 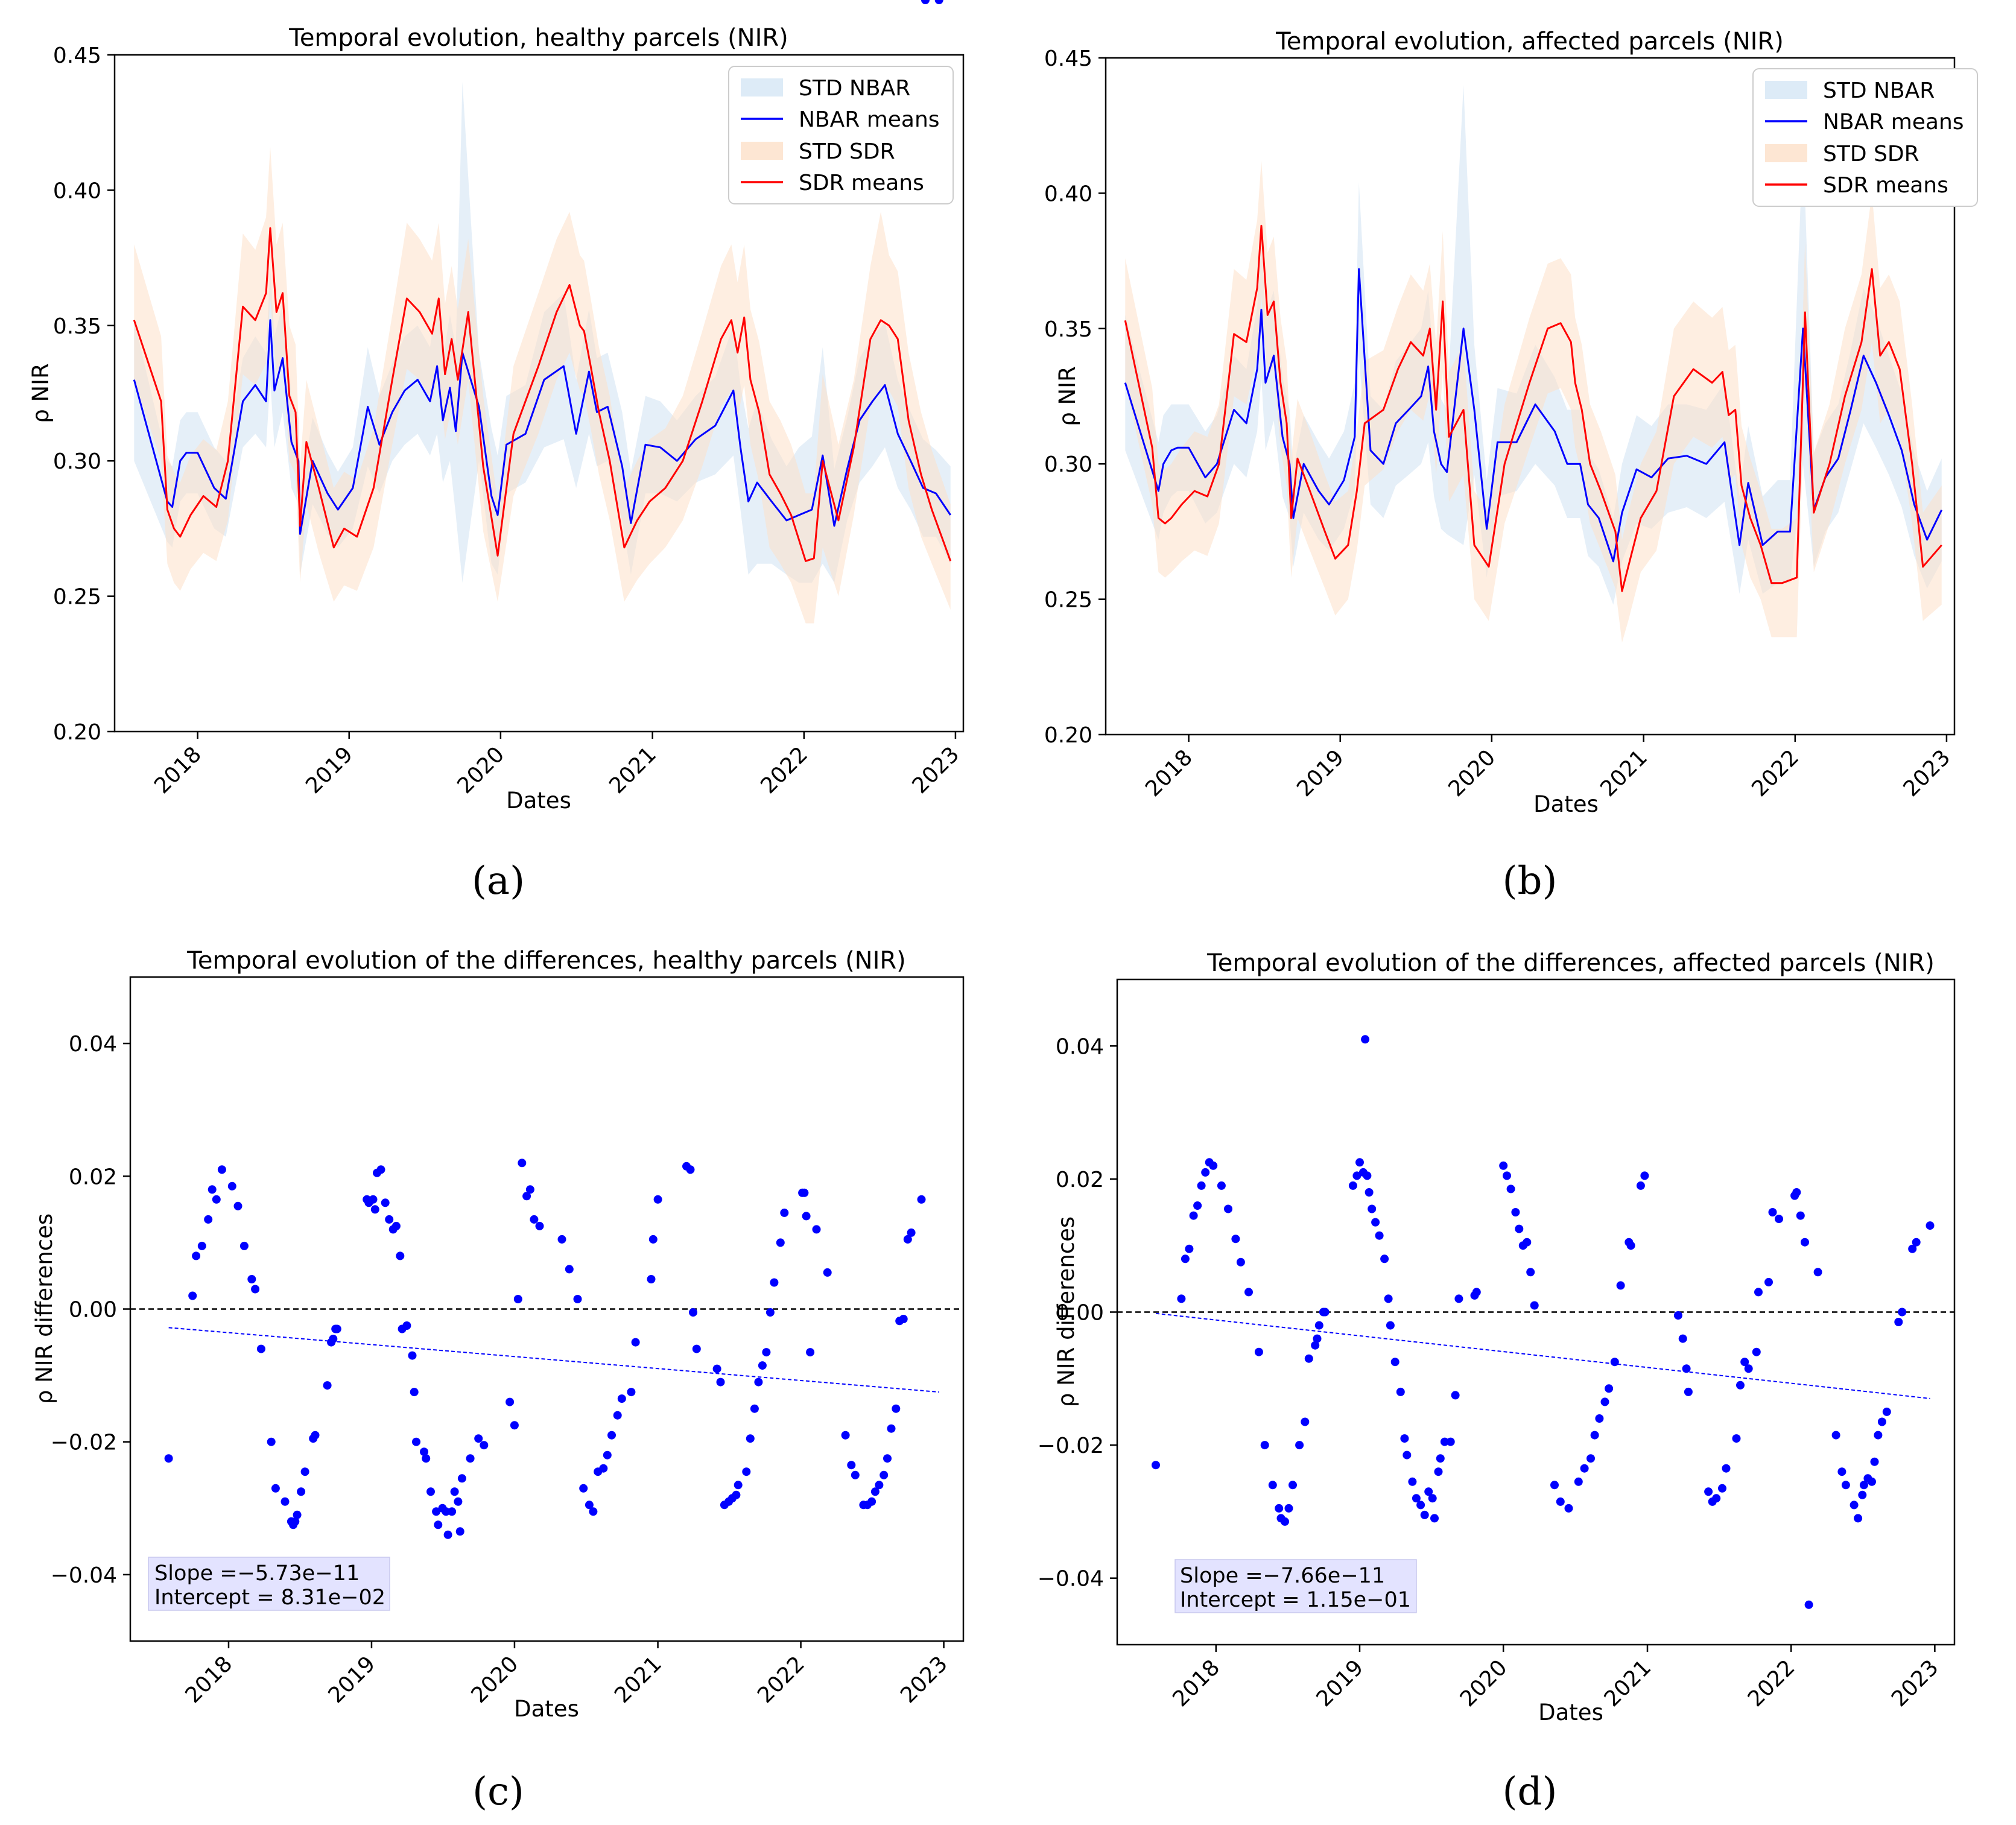 I want to click on y-tick-label: 0.25, so click(x=77, y=597).